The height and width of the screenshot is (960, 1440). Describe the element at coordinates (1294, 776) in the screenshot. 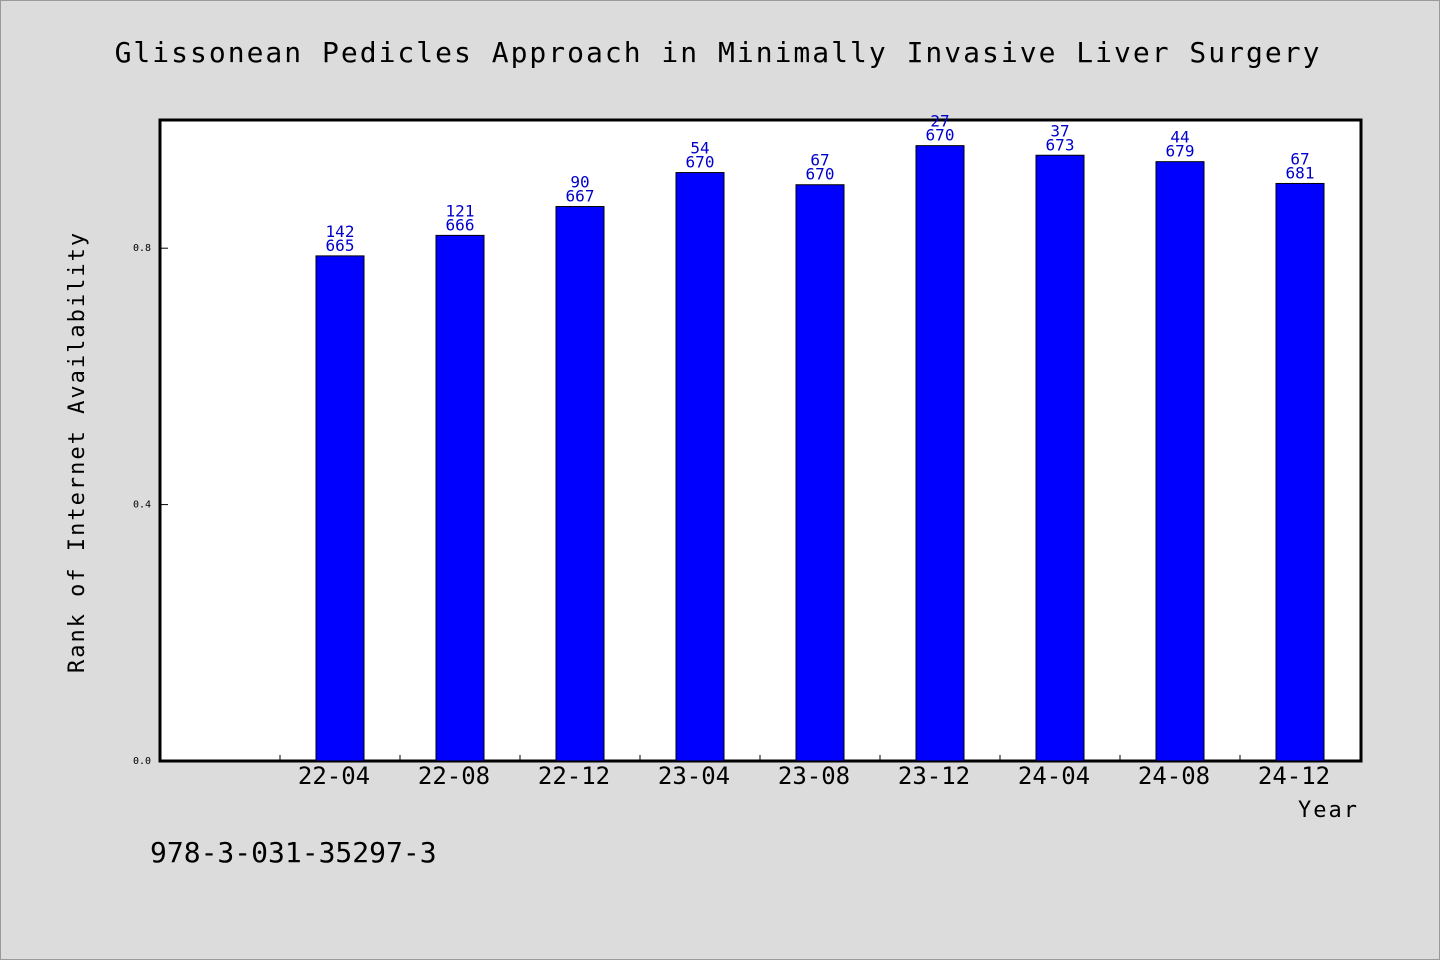

I see `x-tick-label: 24-12` at that location.